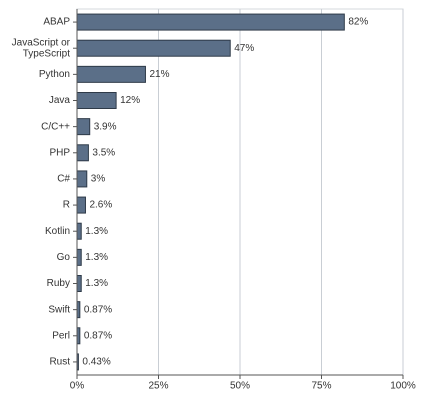 Image resolution: width=437 pixels, height=401 pixels. I want to click on y-tick-label: R, so click(66, 205).